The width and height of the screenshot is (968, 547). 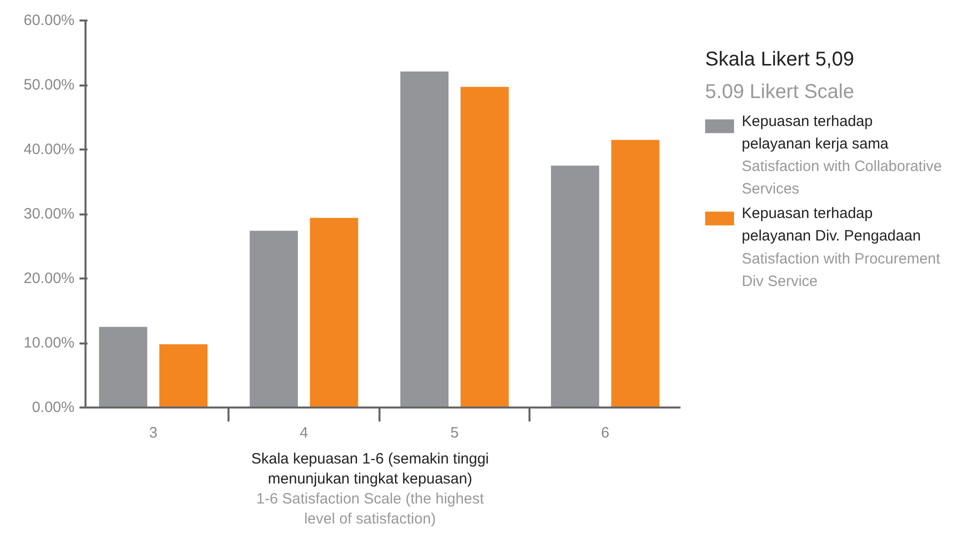 What do you see at coordinates (842, 155) in the screenshot?
I see `legend-label: Kepuasan terhadap pelayanan kerja sama Satisfaction with Collaborative Services` at bounding box center [842, 155].